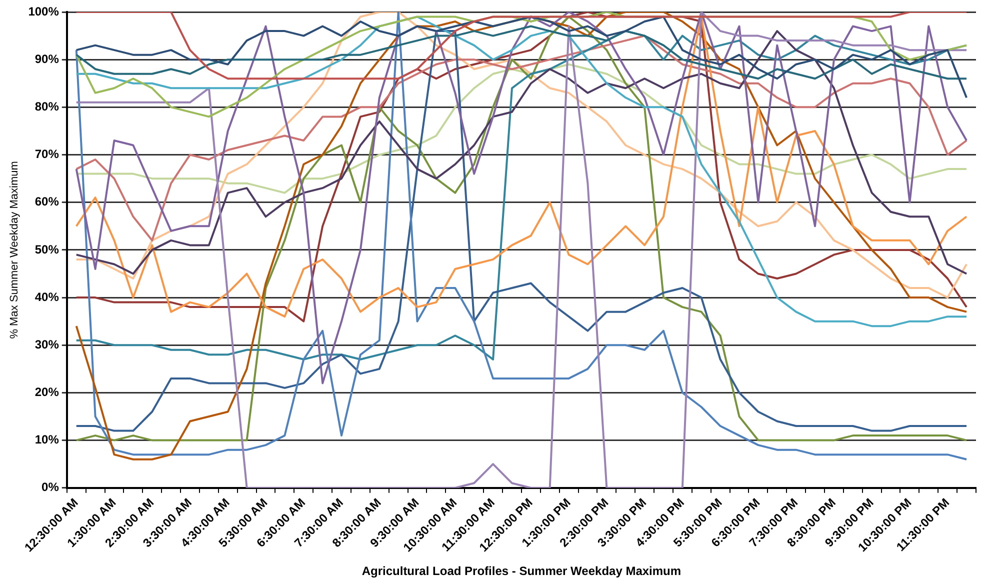 The image size is (984, 587). I want to click on y-tick-label: 80%, so click(47, 106).